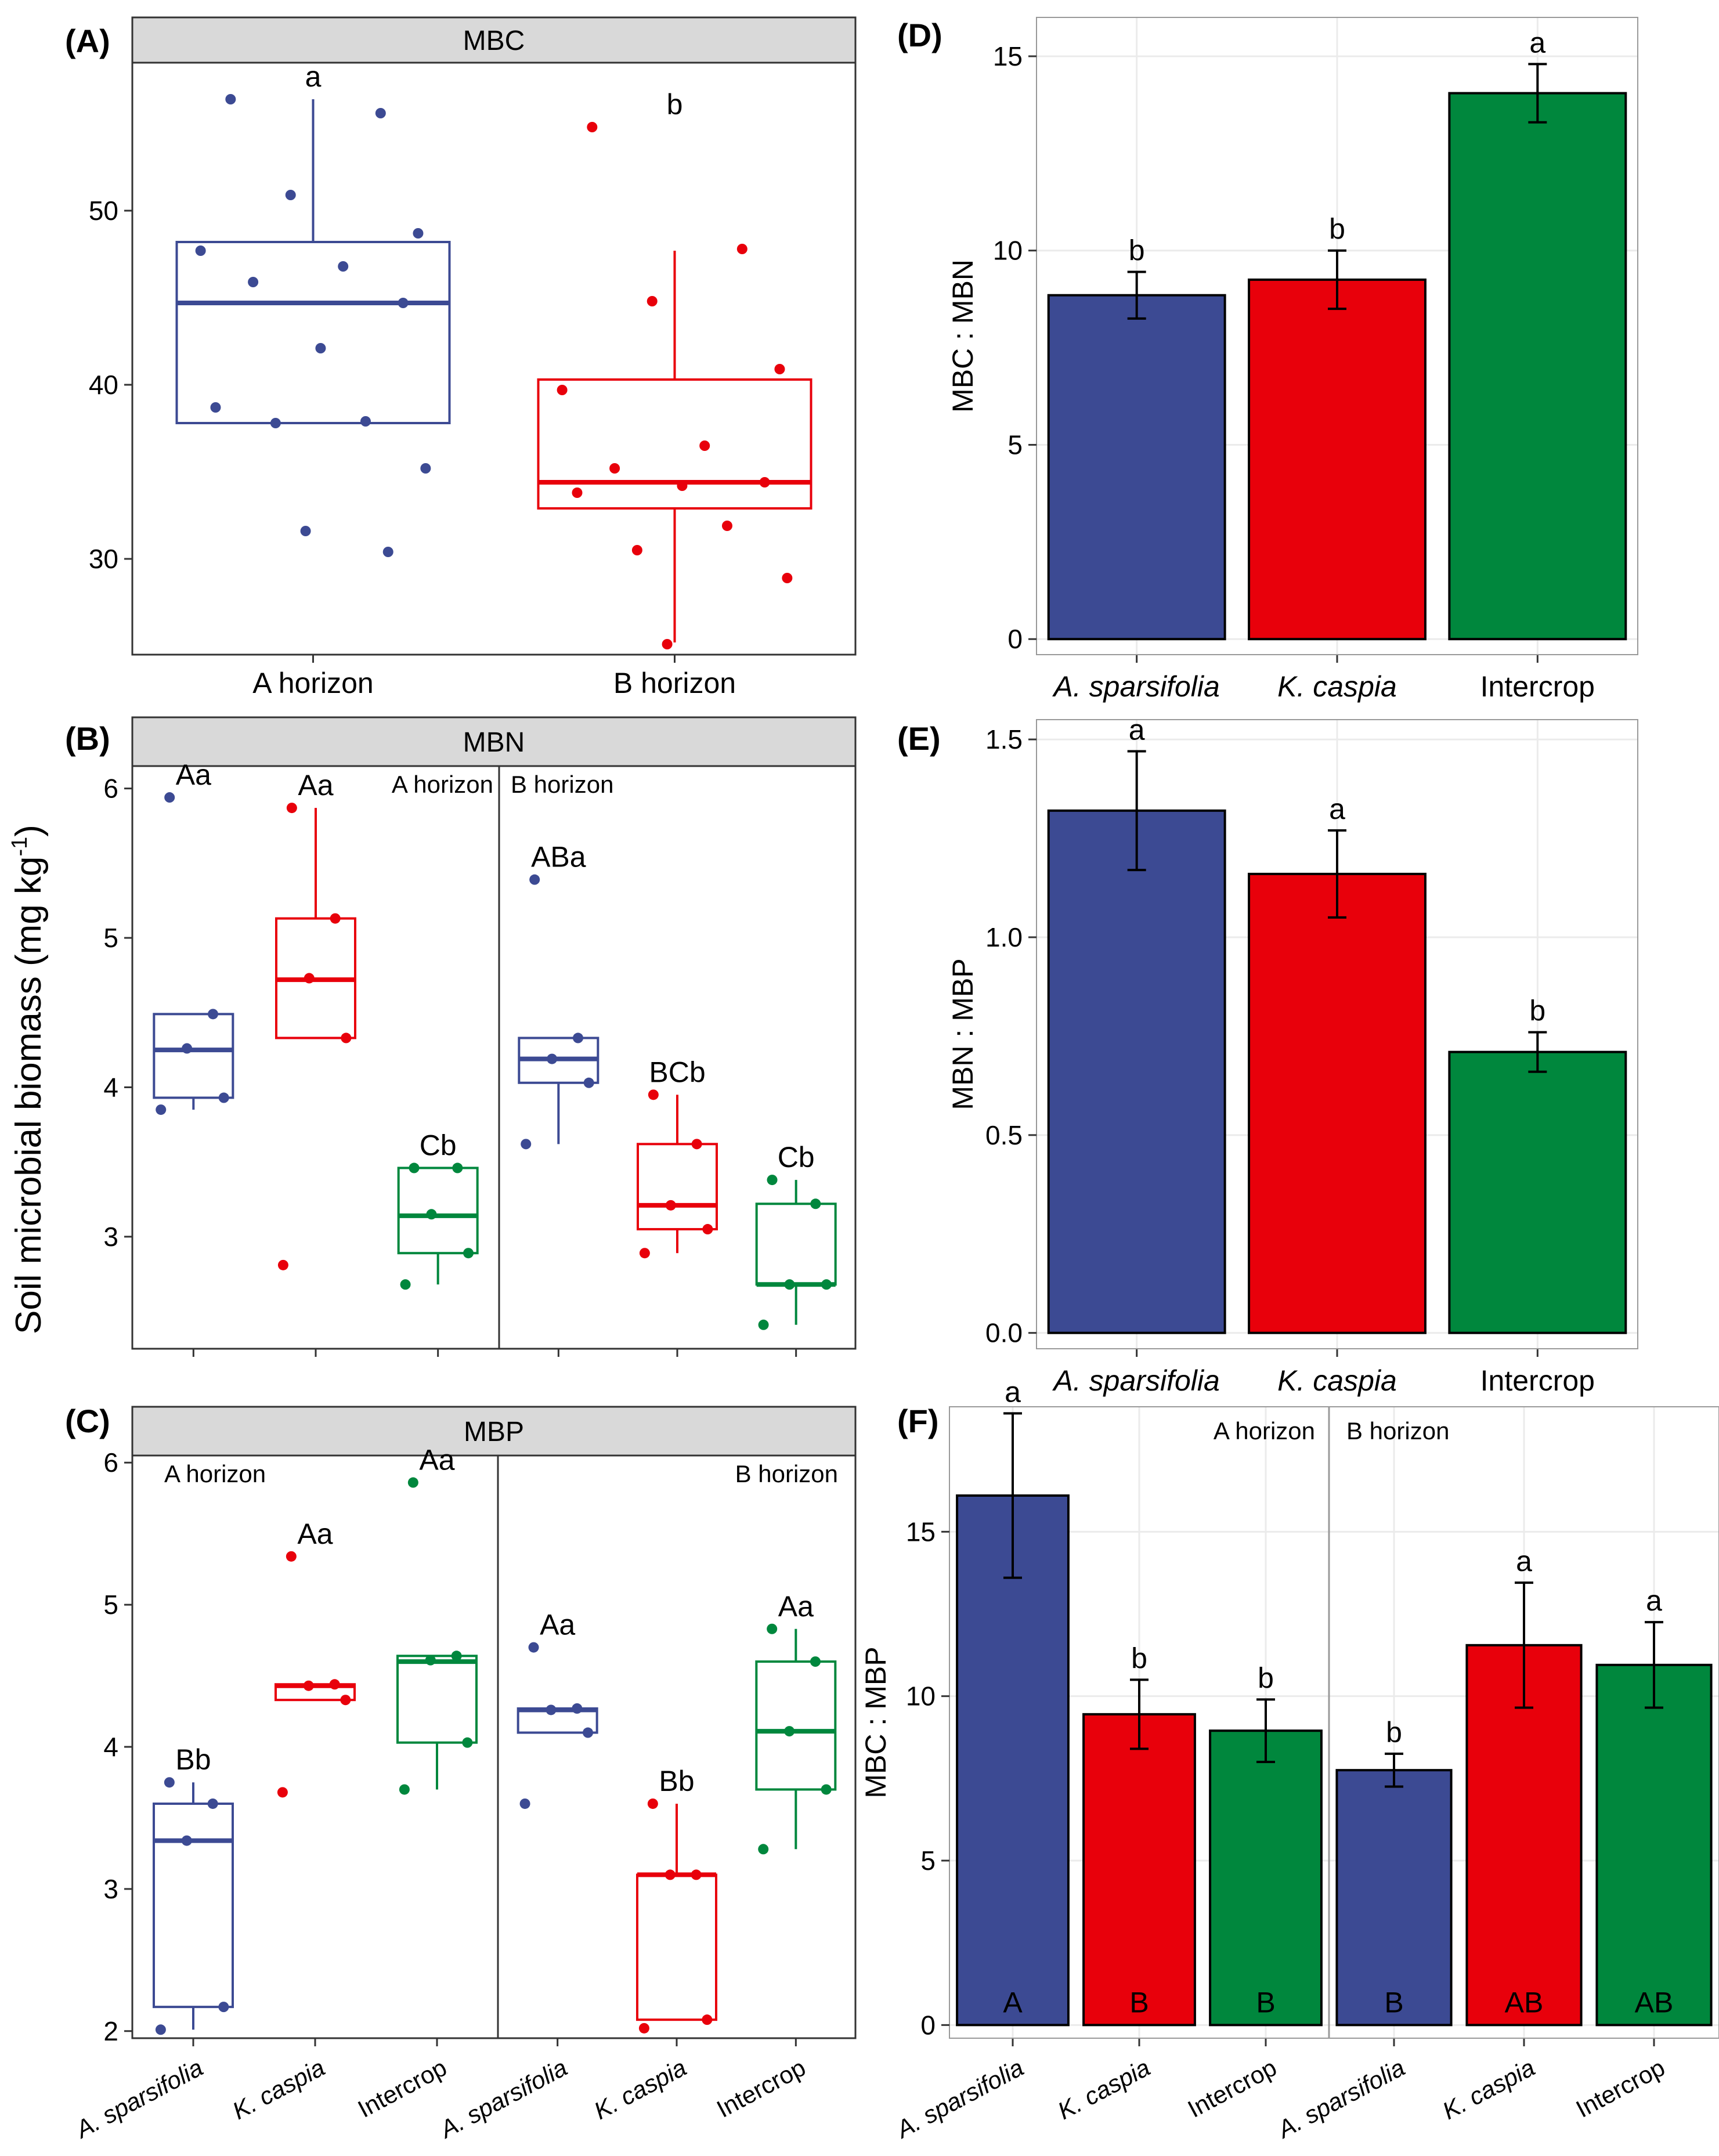 Image resolution: width=1719 pixels, height=2156 pixels. I want to click on C-x-tick-label: Intercrop, so click(402, 2087).